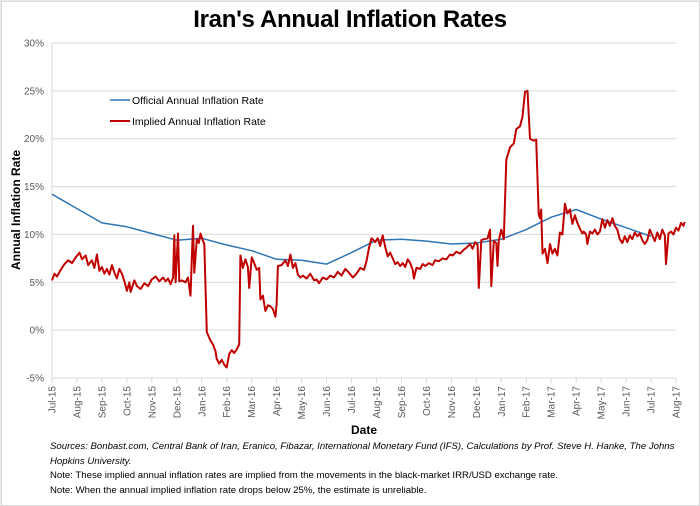  Describe the element at coordinates (152, 402) in the screenshot. I see `x-tick-label: Nov-15` at that location.